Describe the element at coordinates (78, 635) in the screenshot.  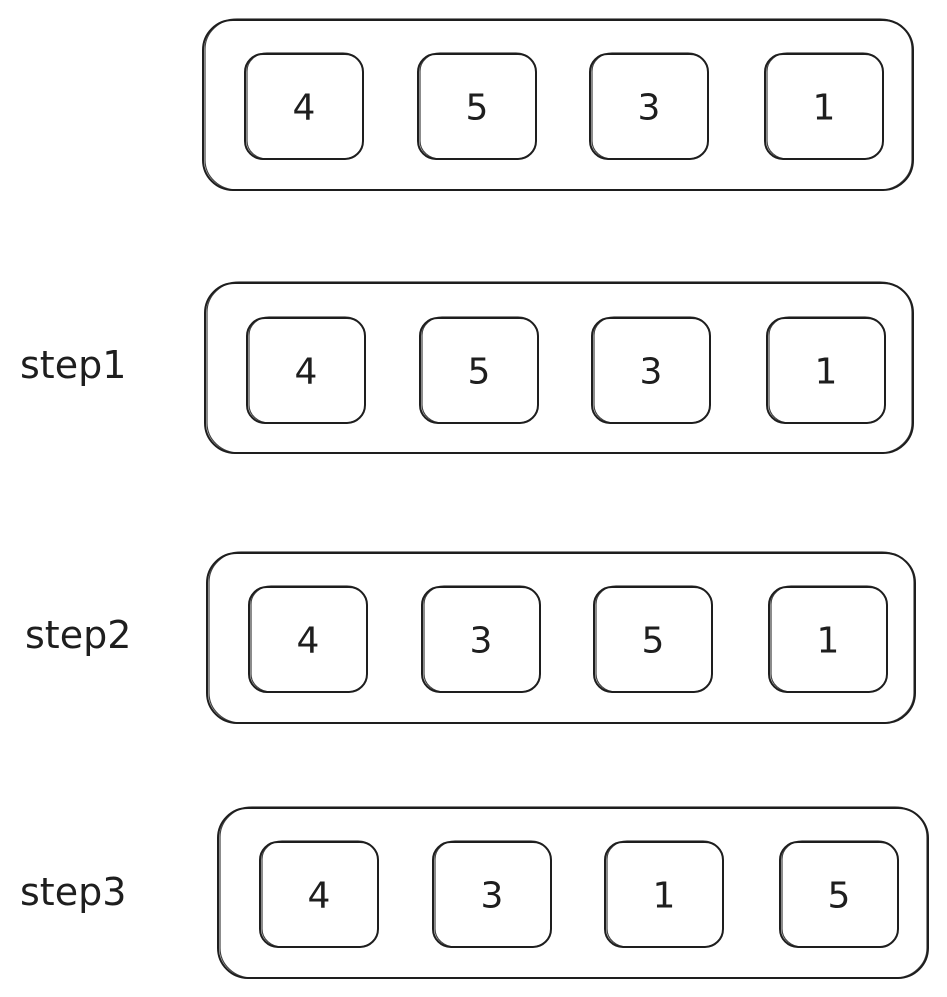
I see `row-label: step2` at that location.